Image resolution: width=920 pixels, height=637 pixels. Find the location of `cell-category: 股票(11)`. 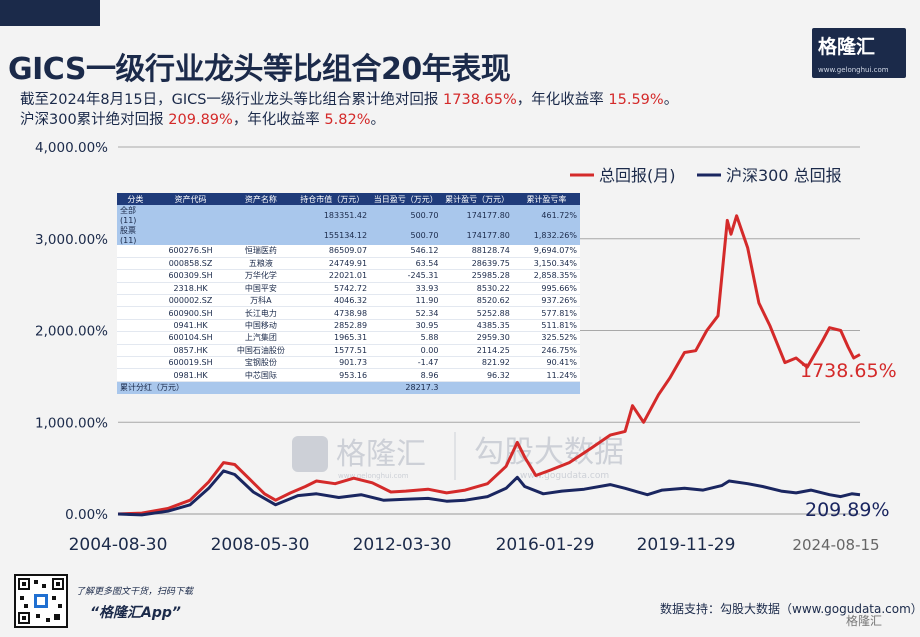

cell-category: 股票(11) is located at coordinates (135, 235).